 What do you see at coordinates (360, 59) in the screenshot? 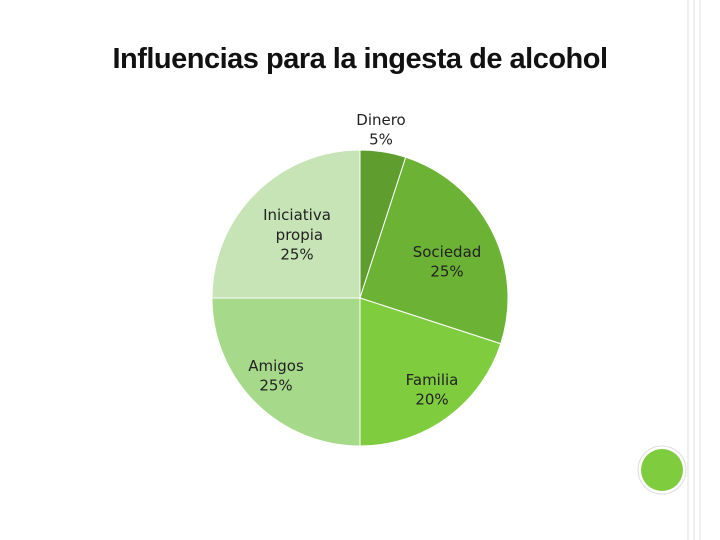
I see `chart-title: Influencias para la ingesta de alcohol` at bounding box center [360, 59].